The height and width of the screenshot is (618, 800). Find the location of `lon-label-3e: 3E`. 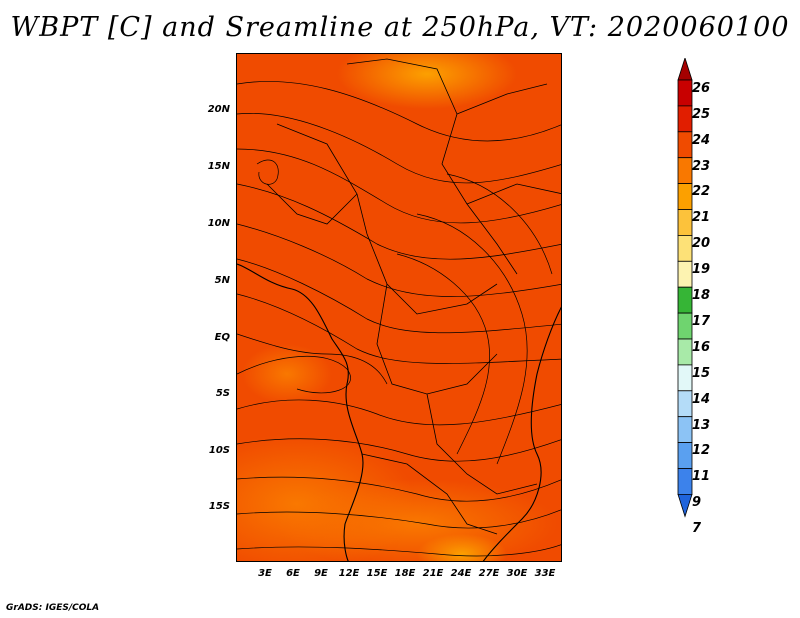

lon-label-3e: 3E is located at coordinates (265, 573).